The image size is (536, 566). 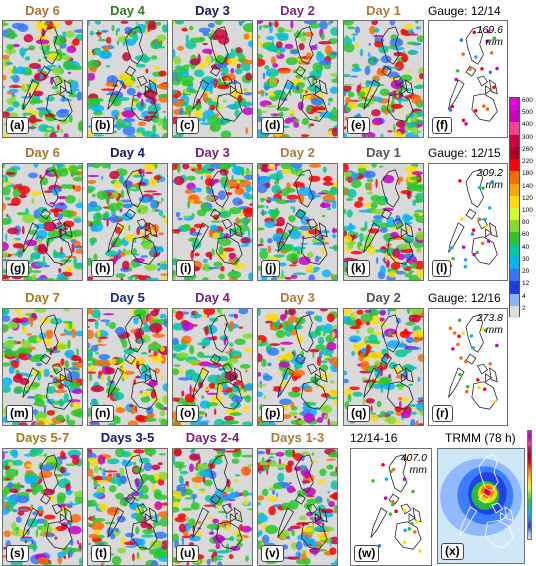 What do you see at coordinates (464, 11) in the screenshot?
I see `gauge-title: Gauge: 12/14` at bounding box center [464, 11].